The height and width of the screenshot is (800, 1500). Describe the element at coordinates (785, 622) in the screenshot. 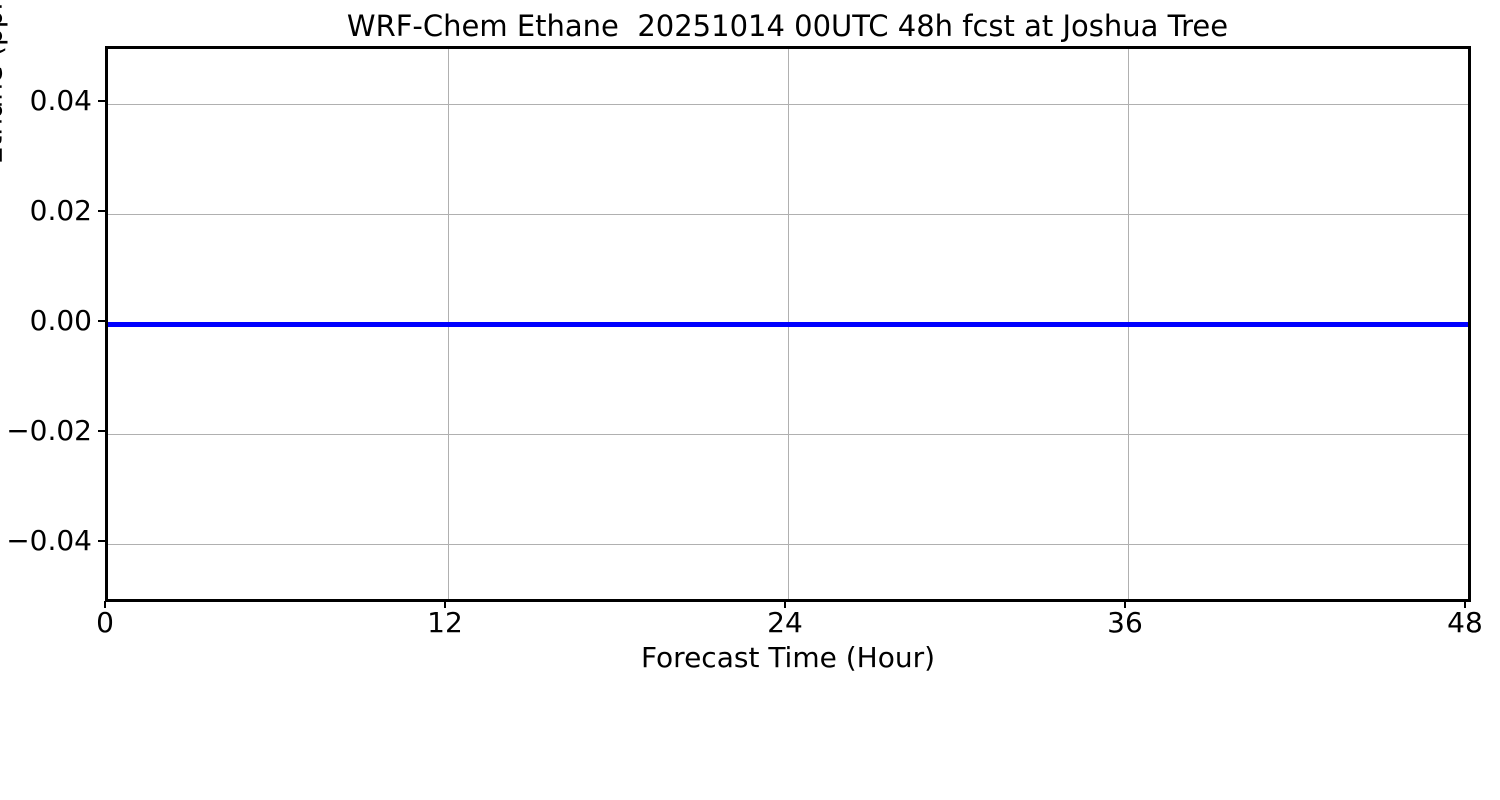

I see `x-axis-tick-label: 24` at that location.